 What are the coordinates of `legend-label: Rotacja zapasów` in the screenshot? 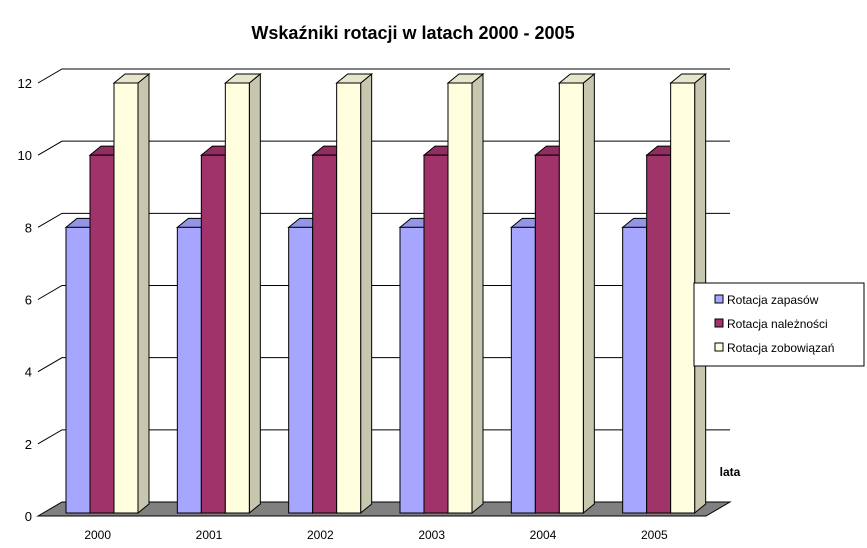 It's located at (773, 300).